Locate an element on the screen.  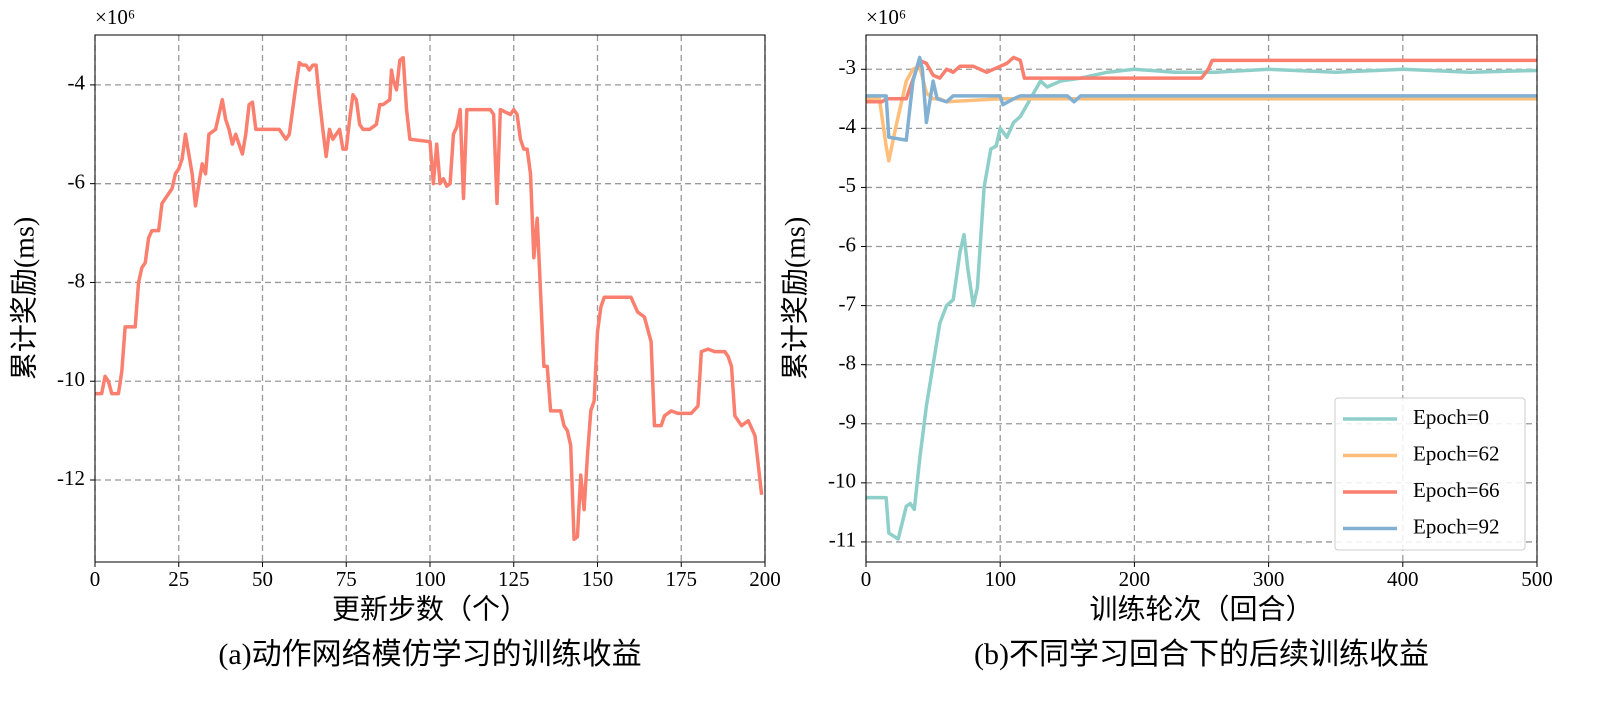
x-tick-label: 300 is located at coordinates (1269, 579).